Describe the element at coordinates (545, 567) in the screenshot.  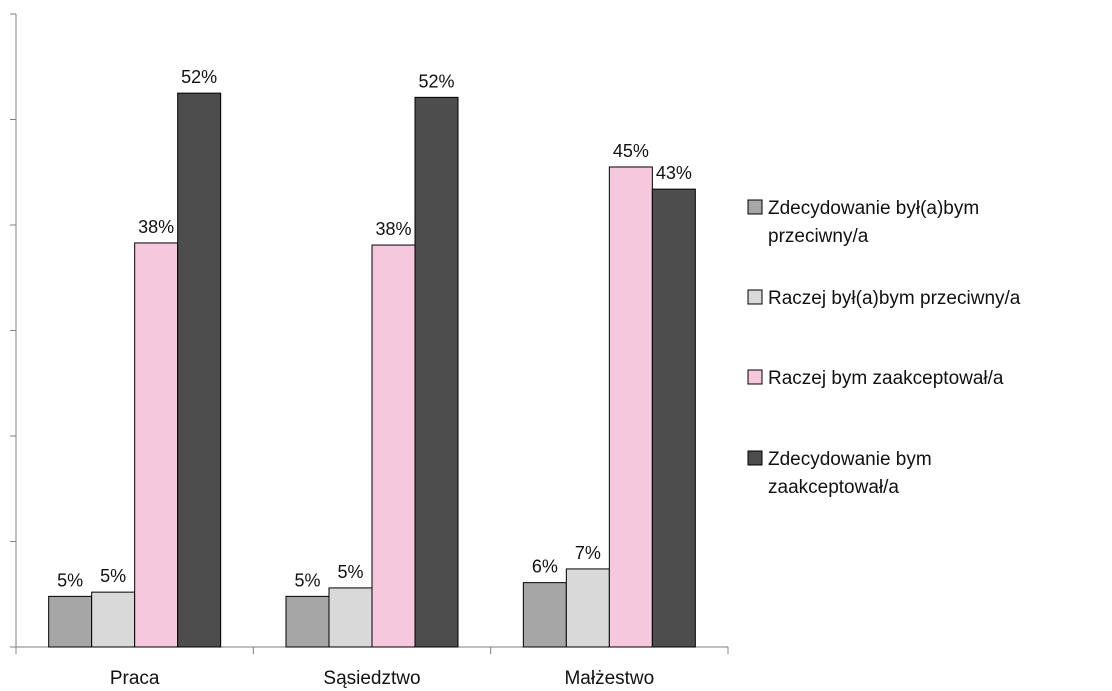
I see `data-label: 6%` at that location.